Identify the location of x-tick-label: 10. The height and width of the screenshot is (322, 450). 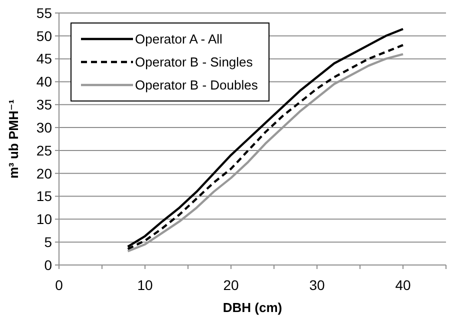
(145, 285).